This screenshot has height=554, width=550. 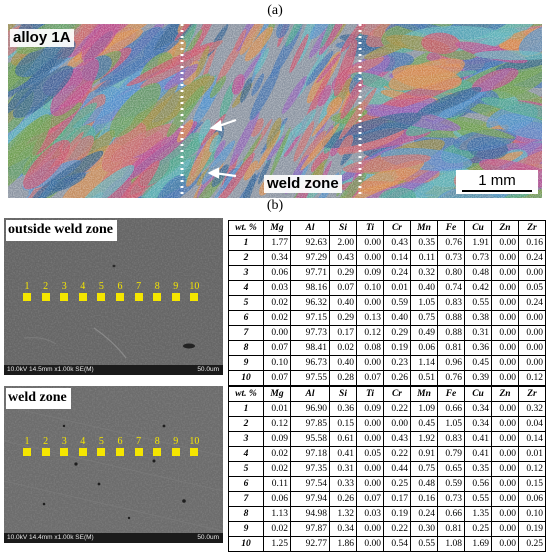 I want to click on table-cell: 0.48, so click(x=478, y=273).